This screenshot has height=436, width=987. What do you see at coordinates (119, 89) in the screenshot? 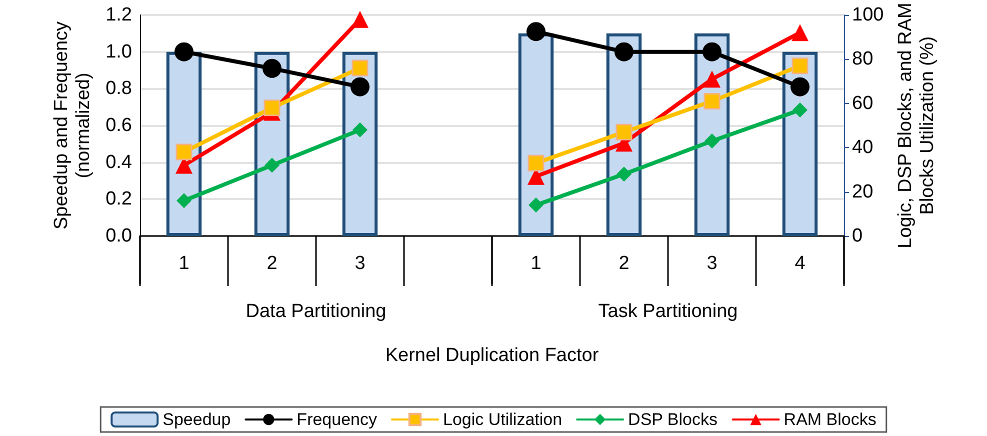
I see `y-tick-label: 0.8` at bounding box center [119, 89].